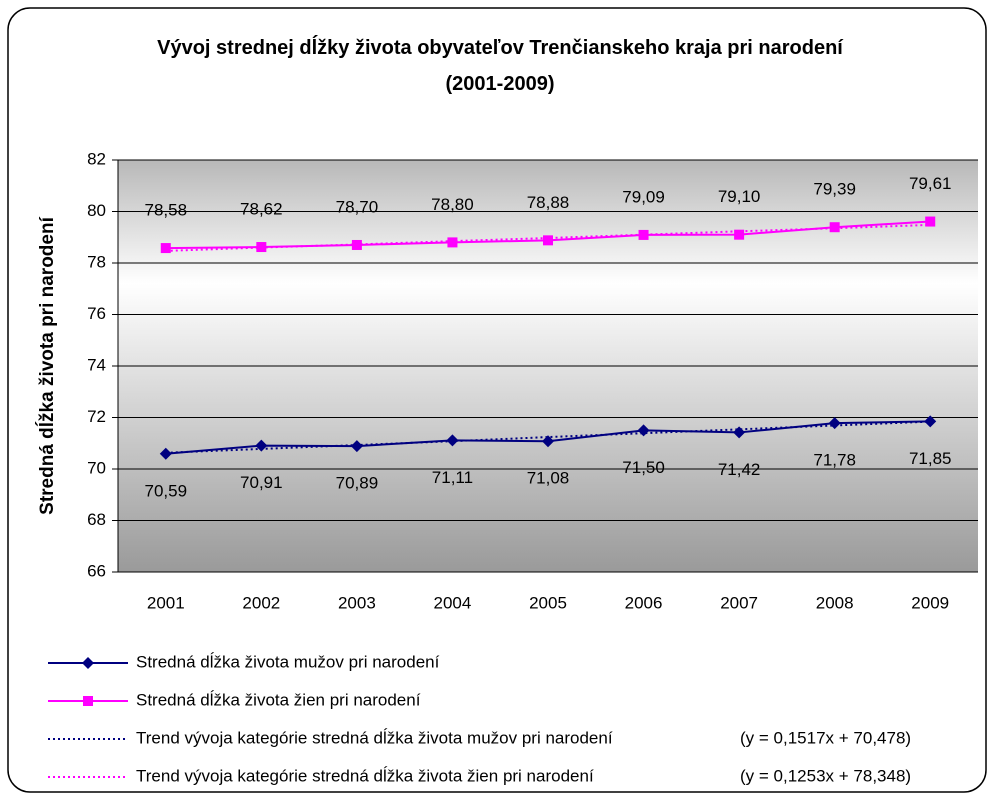 Image resolution: width=994 pixels, height=800 pixels. I want to click on x-tick-label: 2009, so click(930, 602).